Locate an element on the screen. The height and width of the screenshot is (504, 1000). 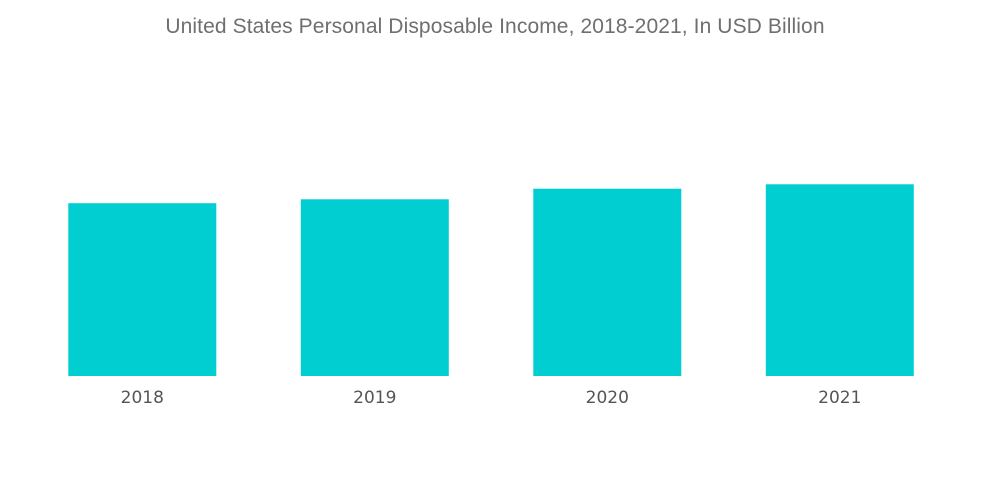
x-tick-label-2019: 2019 is located at coordinates (374, 398).